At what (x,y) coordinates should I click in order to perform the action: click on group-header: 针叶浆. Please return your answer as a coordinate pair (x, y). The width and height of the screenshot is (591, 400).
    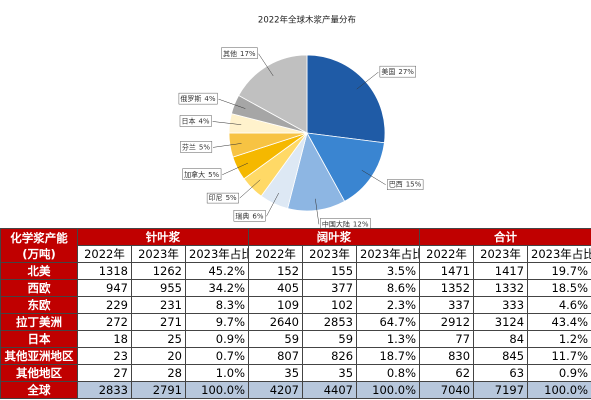
    Looking at the image, I should click on (163, 237).